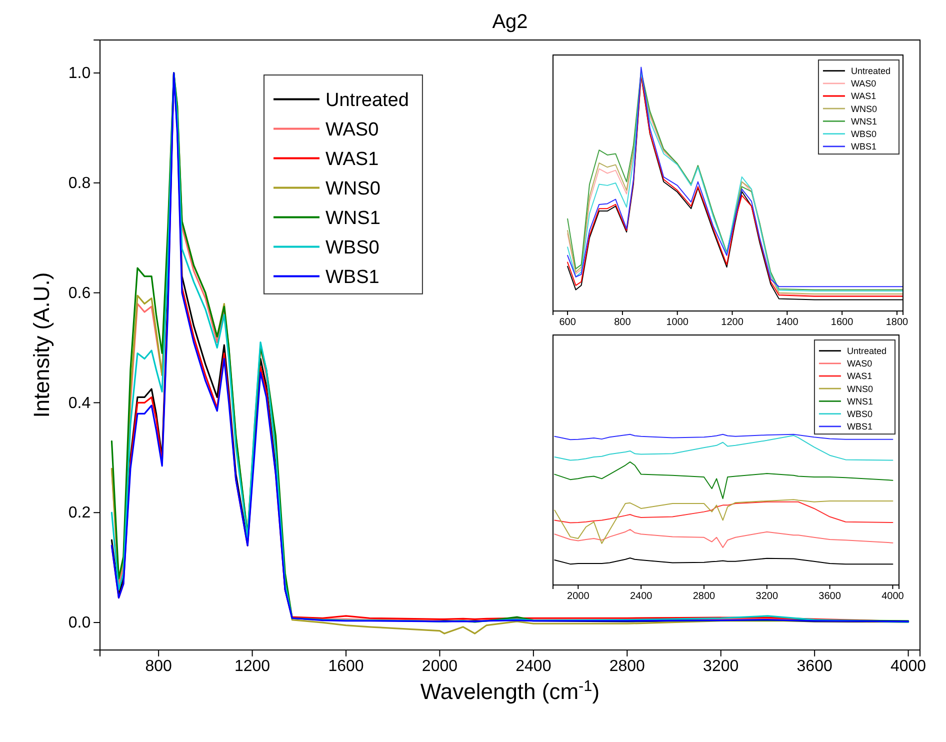 The height and width of the screenshot is (742, 946). What do you see at coordinates (79, 73) in the screenshot?
I see `y-tick-label: 1.0` at bounding box center [79, 73].